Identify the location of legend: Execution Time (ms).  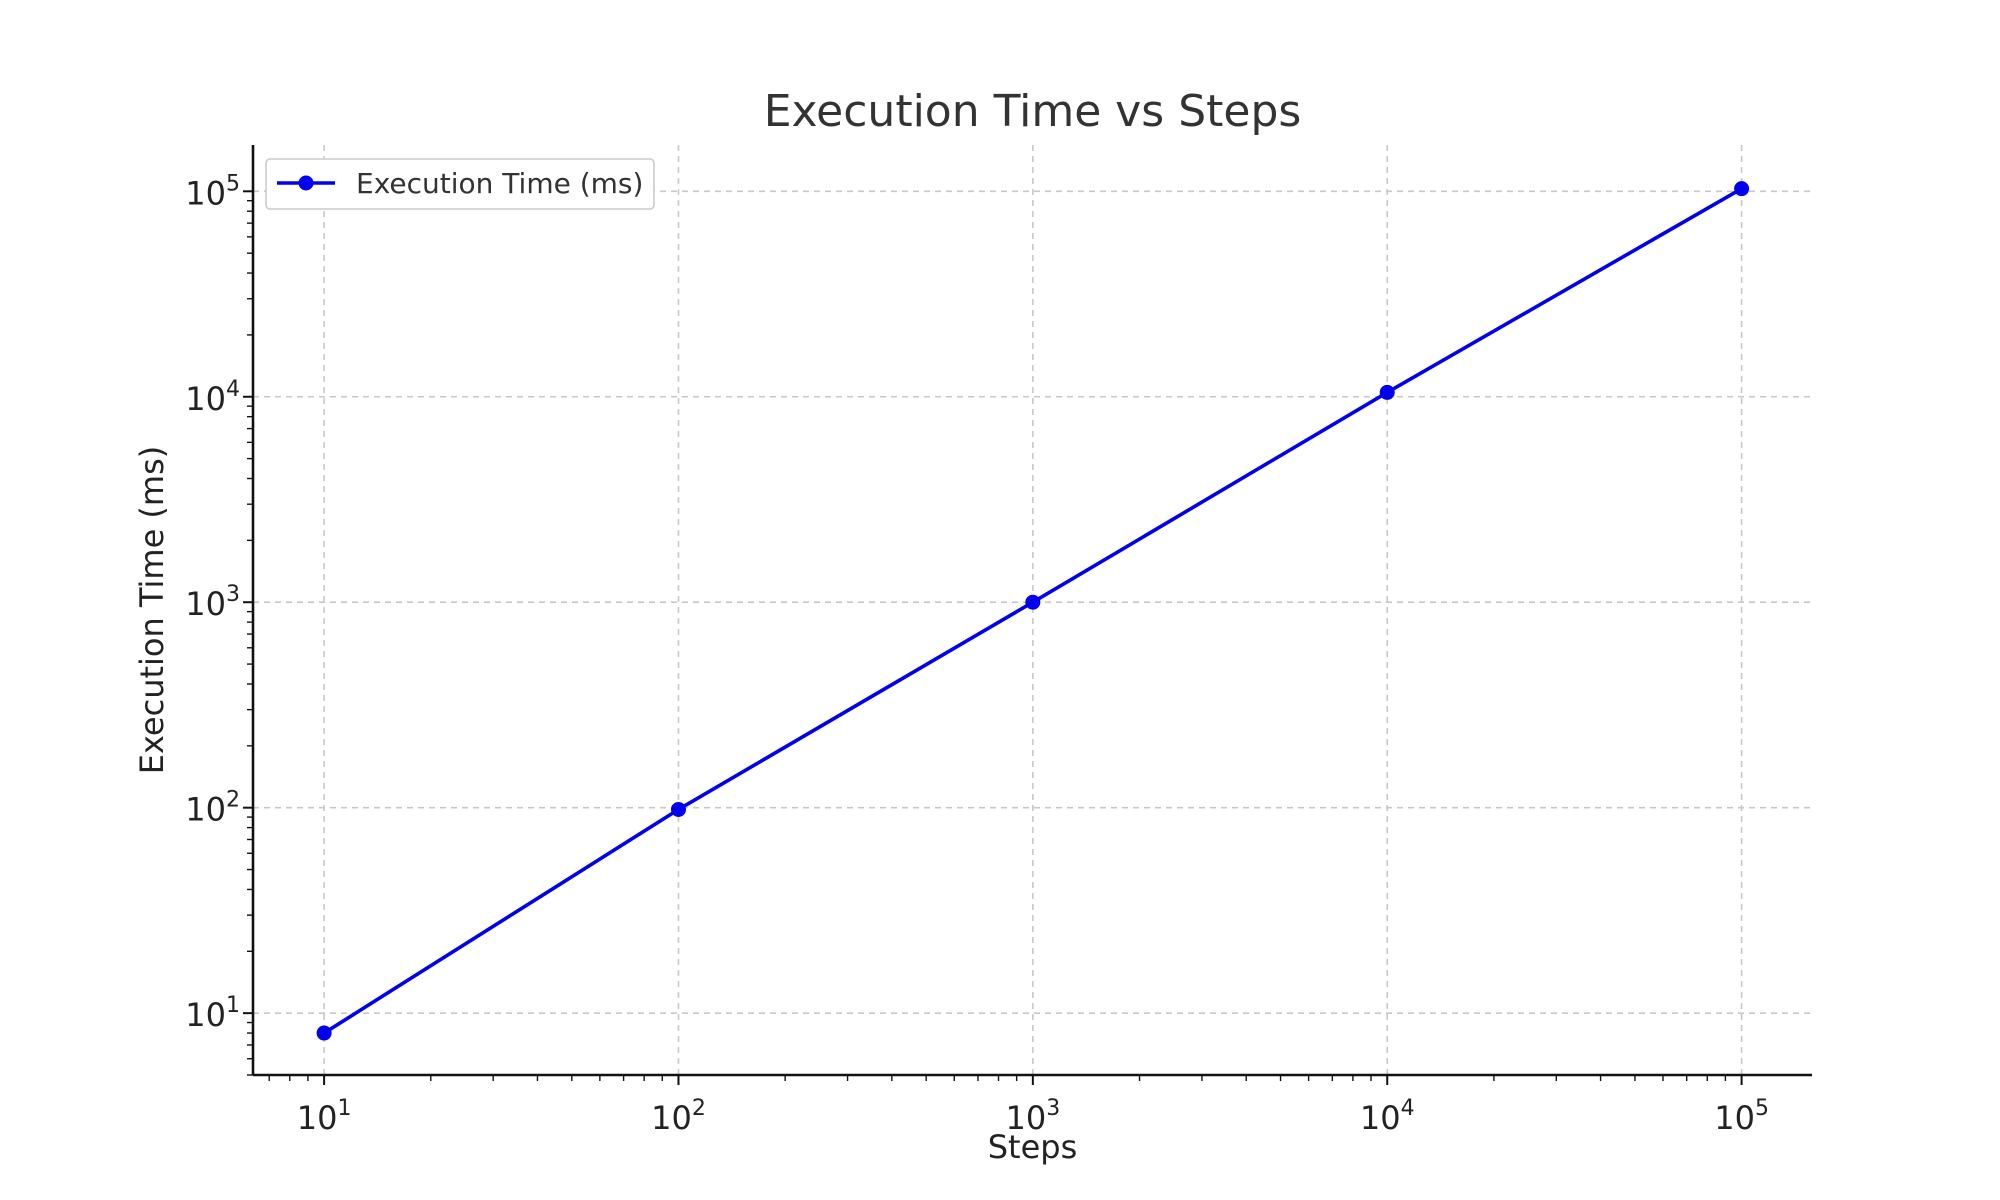
(460, 184).